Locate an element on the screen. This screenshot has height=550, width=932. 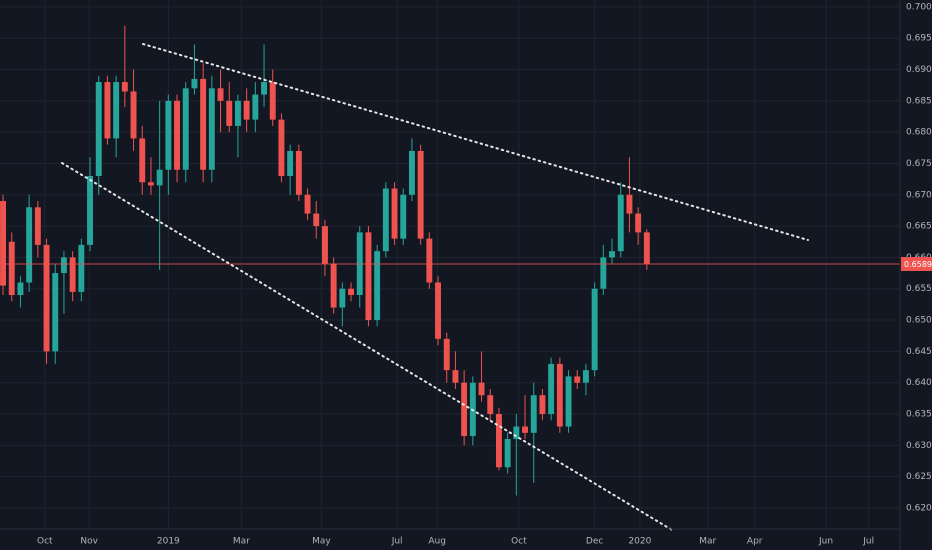
y-tick-label: 0.62500 is located at coordinates (919, 477).